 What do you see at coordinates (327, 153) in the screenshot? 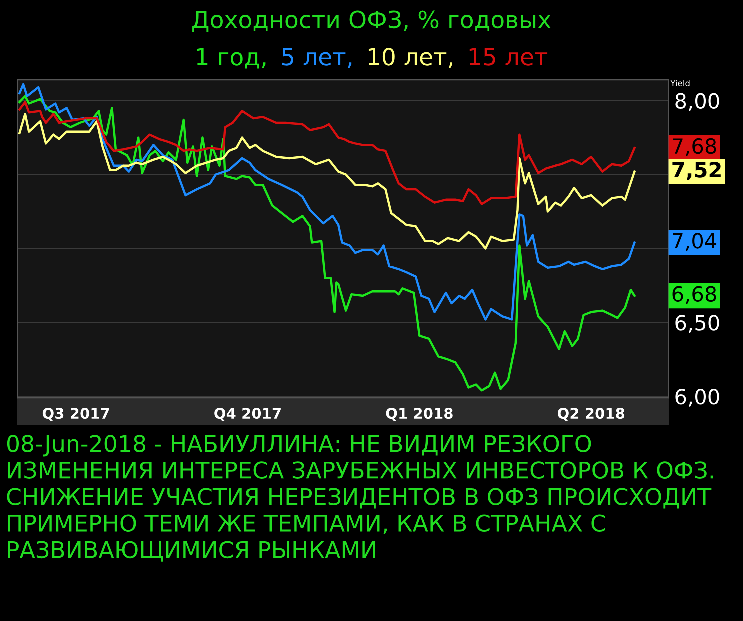
I see `line-series` at bounding box center [327, 153].